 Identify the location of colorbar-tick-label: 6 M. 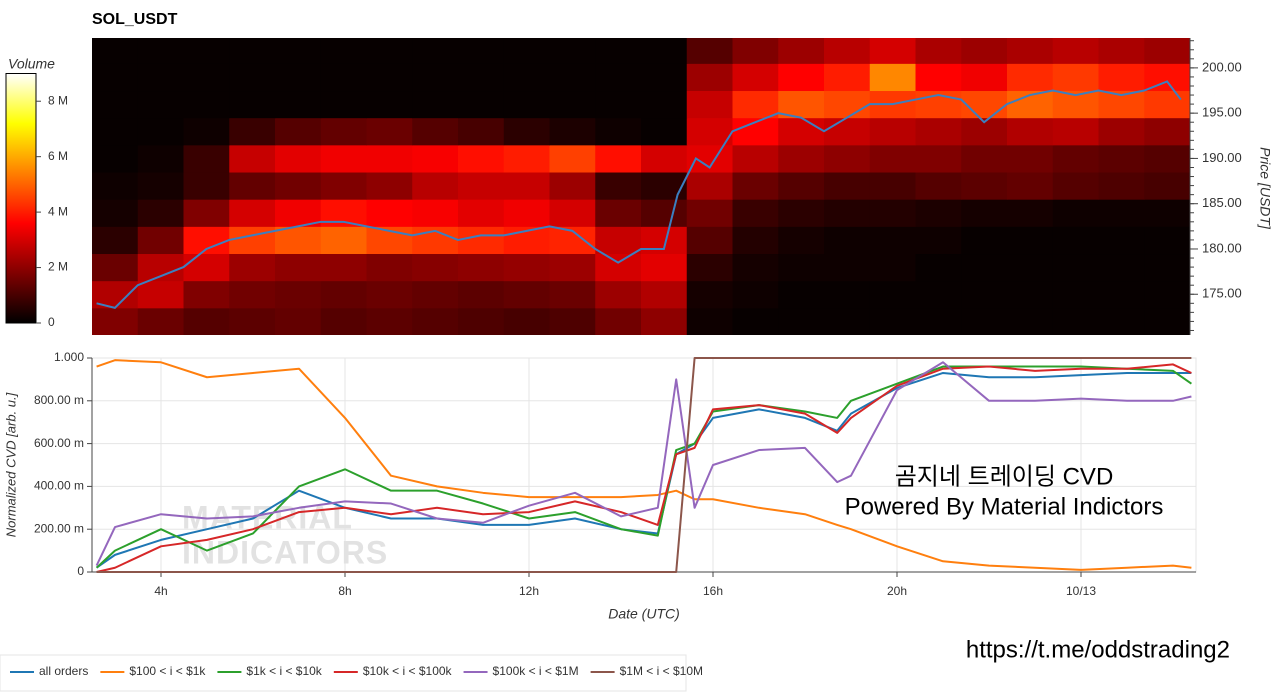
(58, 156).